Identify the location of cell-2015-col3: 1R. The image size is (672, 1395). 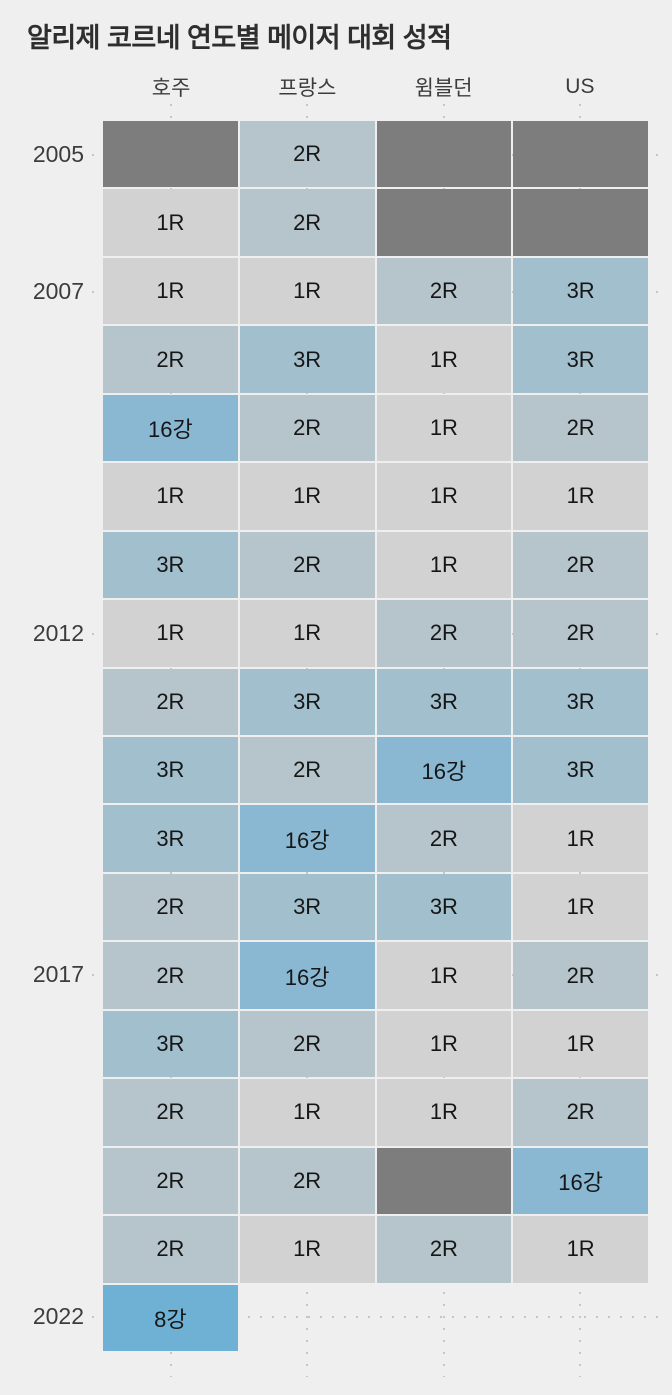
(580, 838).